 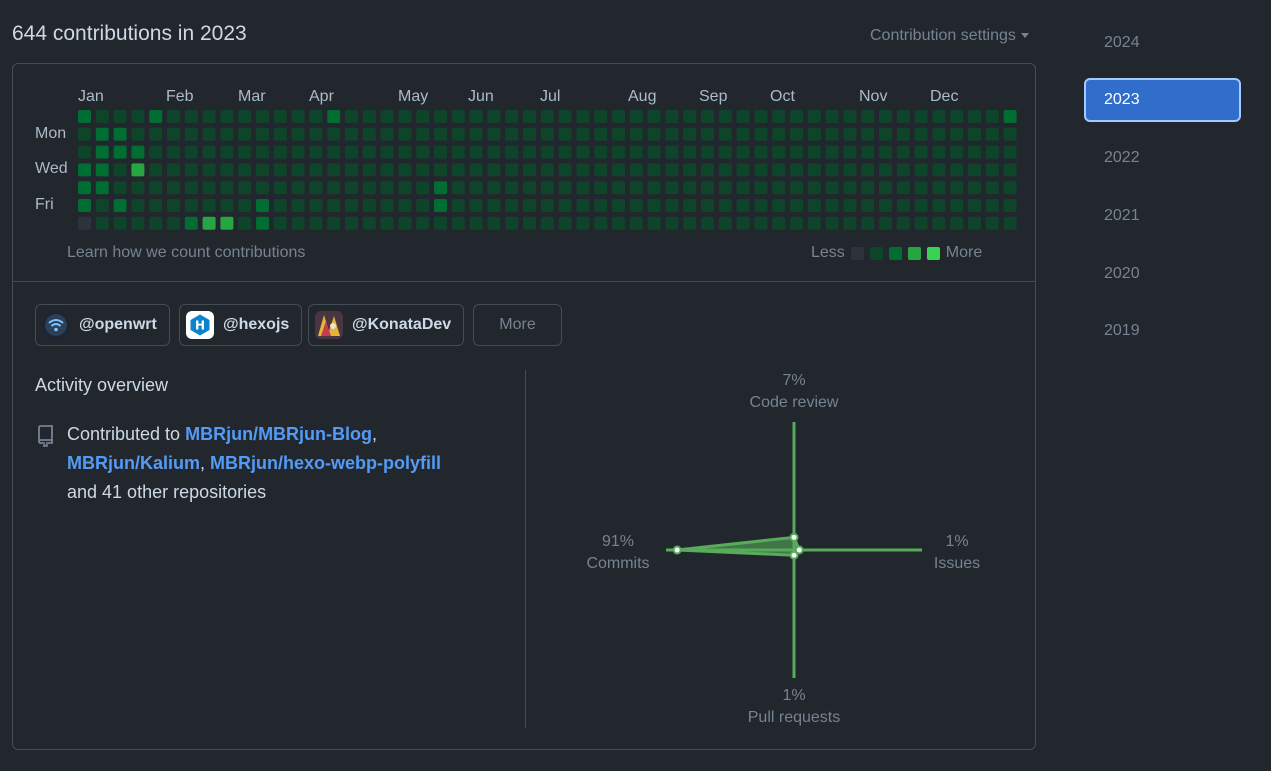 What do you see at coordinates (44, 204) in the screenshot?
I see `day-label-fri: Fri` at bounding box center [44, 204].